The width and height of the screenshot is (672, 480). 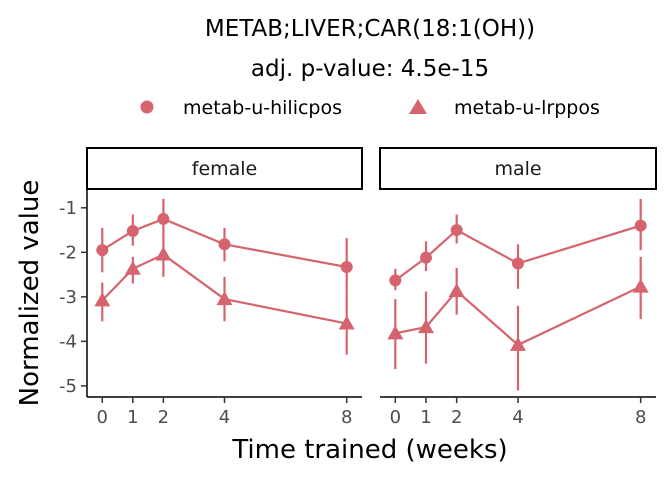 I want to click on facet-strip-male: male, so click(x=518, y=168).